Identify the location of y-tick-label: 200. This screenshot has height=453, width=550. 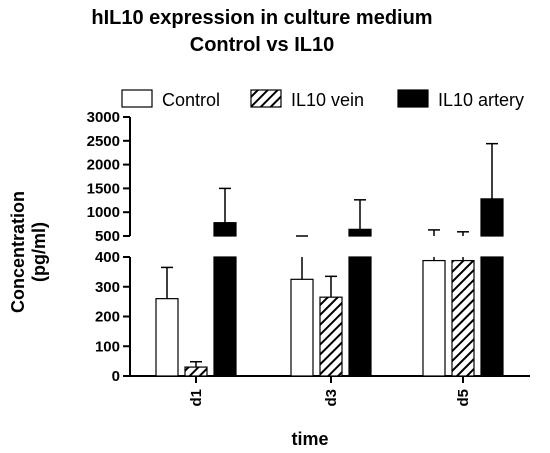
(107, 317).